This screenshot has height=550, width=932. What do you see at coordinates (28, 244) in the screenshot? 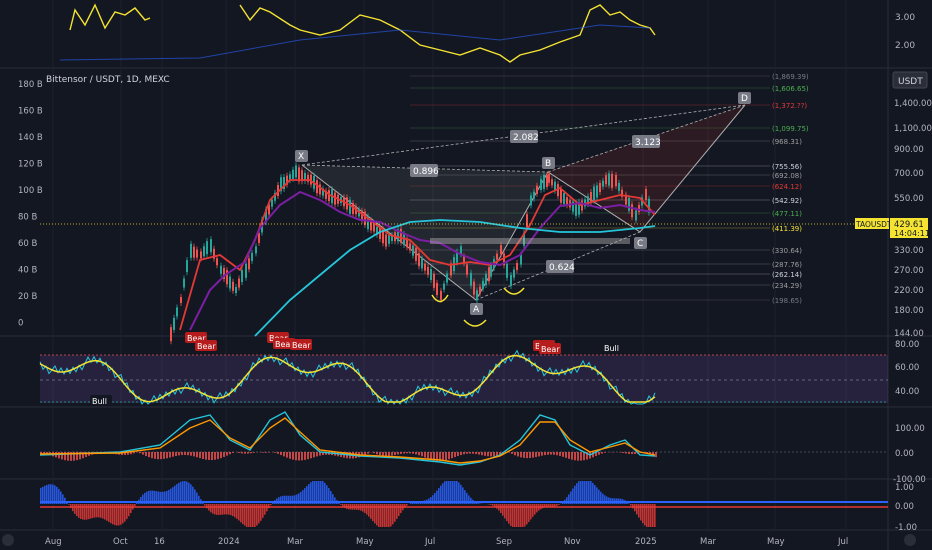
I see `left-tick-6: 60 B` at bounding box center [28, 244].